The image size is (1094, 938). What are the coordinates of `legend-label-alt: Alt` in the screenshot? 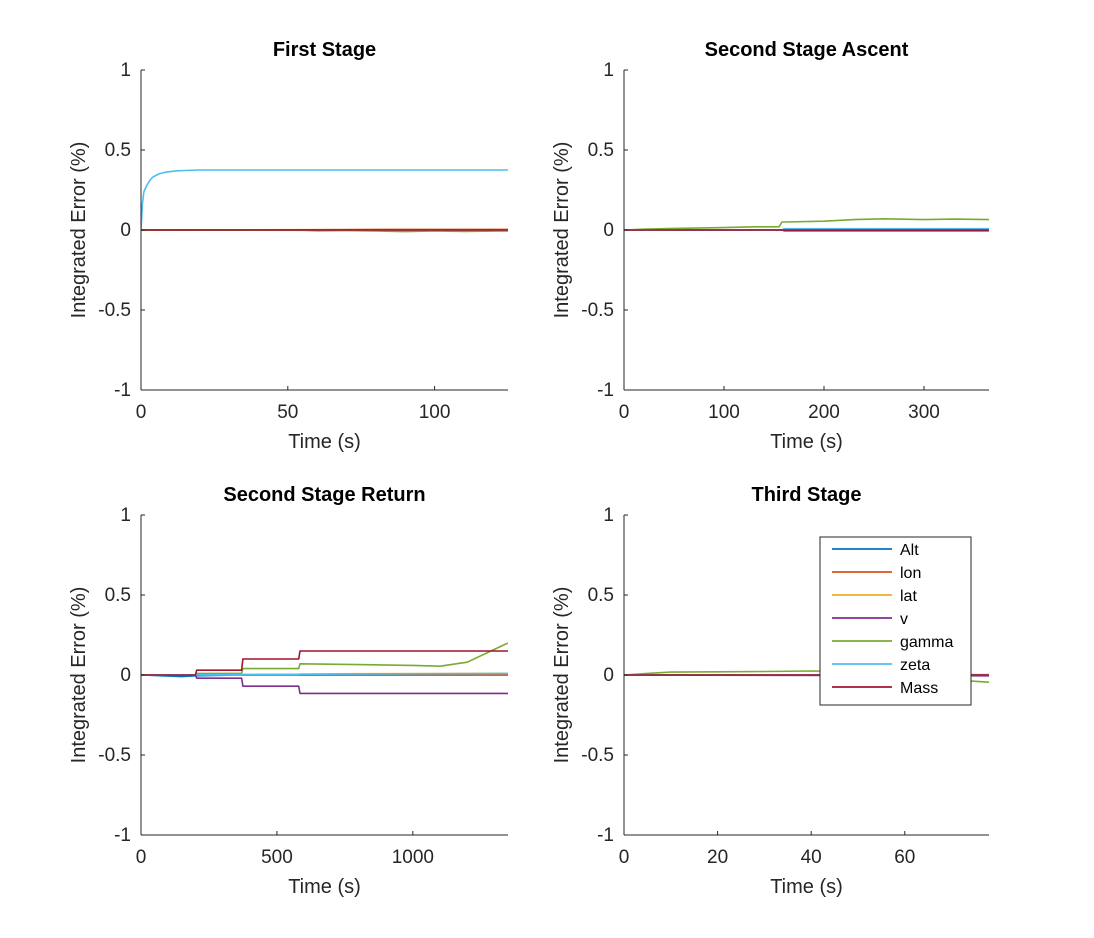 It's located at (909, 550).